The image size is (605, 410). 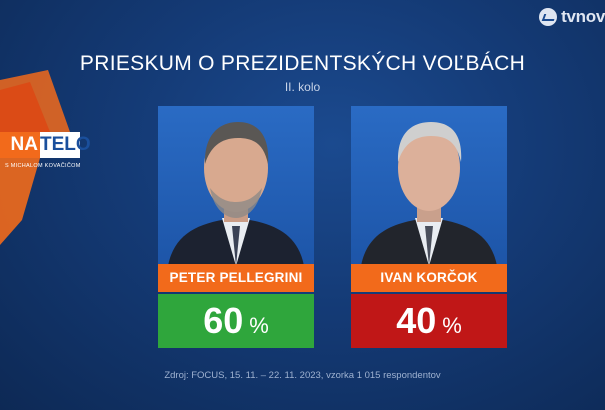 I want to click on chart-title: PRIESKUM O PREZIDENTSKÝCH VOĽBÁCH, so click(x=302, y=63).